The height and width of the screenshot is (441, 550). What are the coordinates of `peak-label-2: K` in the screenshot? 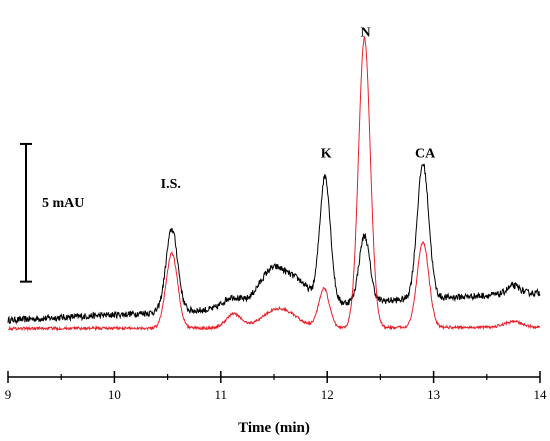 It's located at (326, 154).